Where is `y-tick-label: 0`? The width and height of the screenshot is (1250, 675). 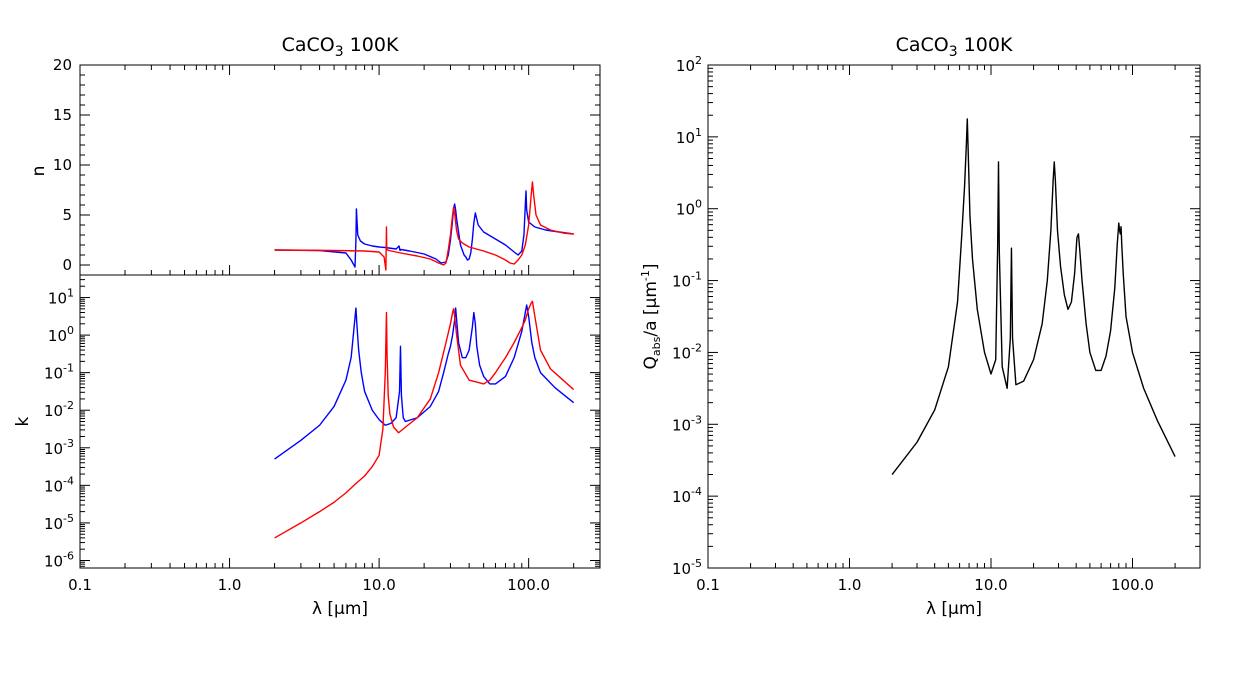 y-tick-label: 0 is located at coordinates (67, 265).